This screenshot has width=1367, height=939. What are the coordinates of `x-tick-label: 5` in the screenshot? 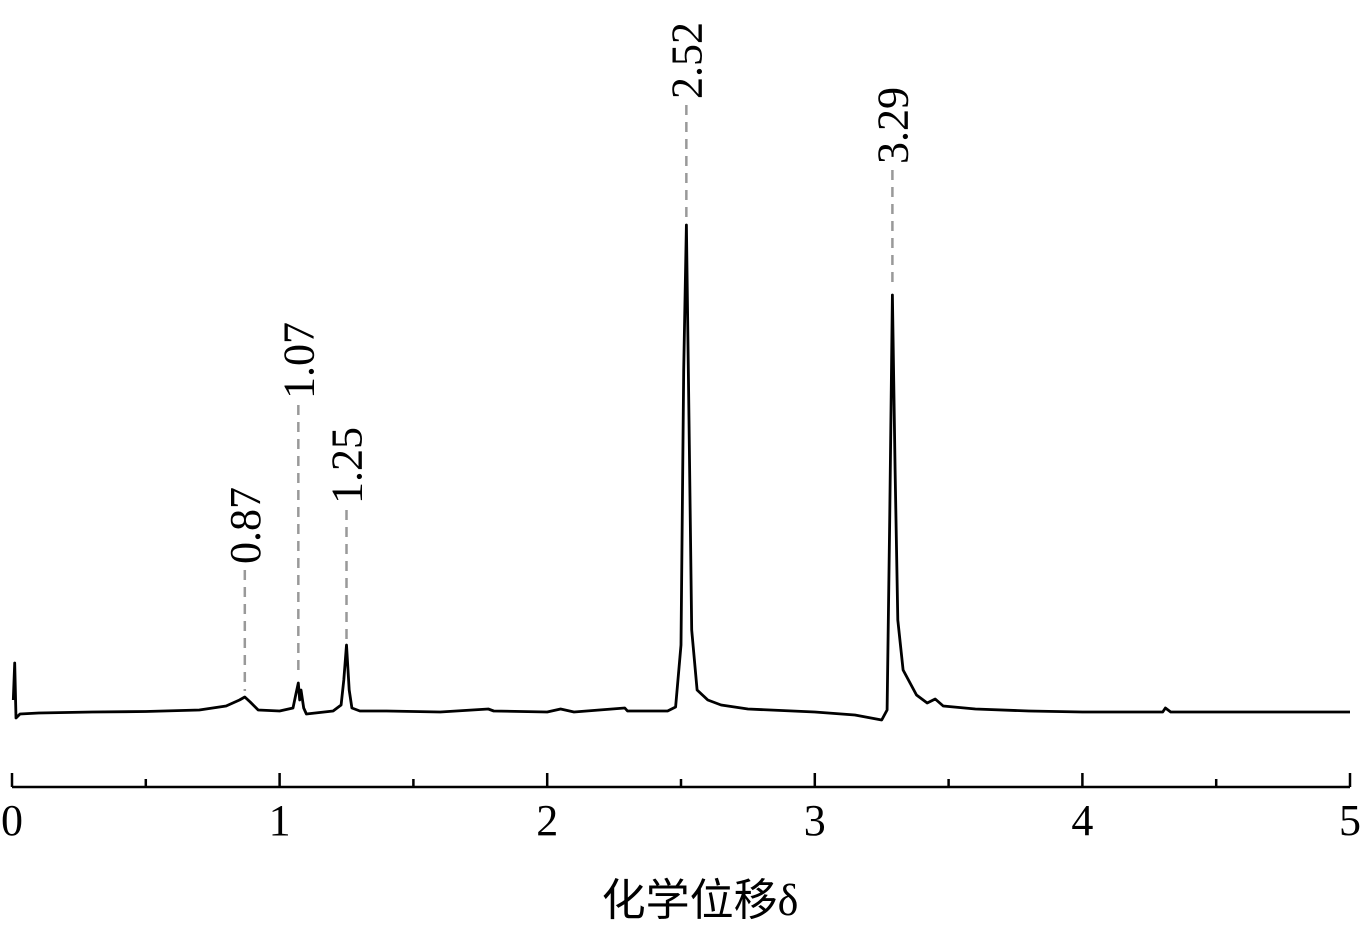 It's located at (1350, 820).